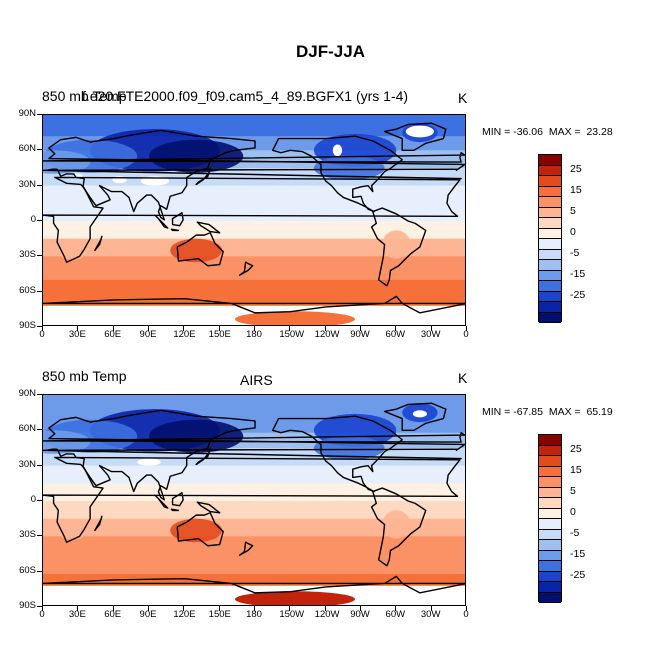 The image size is (661, 660). I want to click on lon-tick-label: 120W, so click(327, 334).